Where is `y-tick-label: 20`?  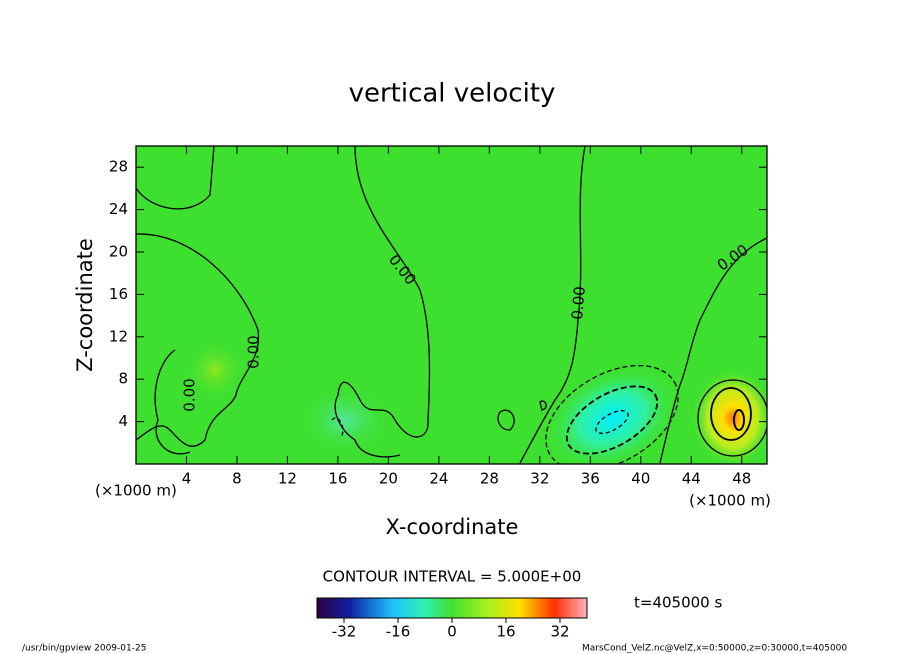 y-tick-label: 20 is located at coordinates (118, 252).